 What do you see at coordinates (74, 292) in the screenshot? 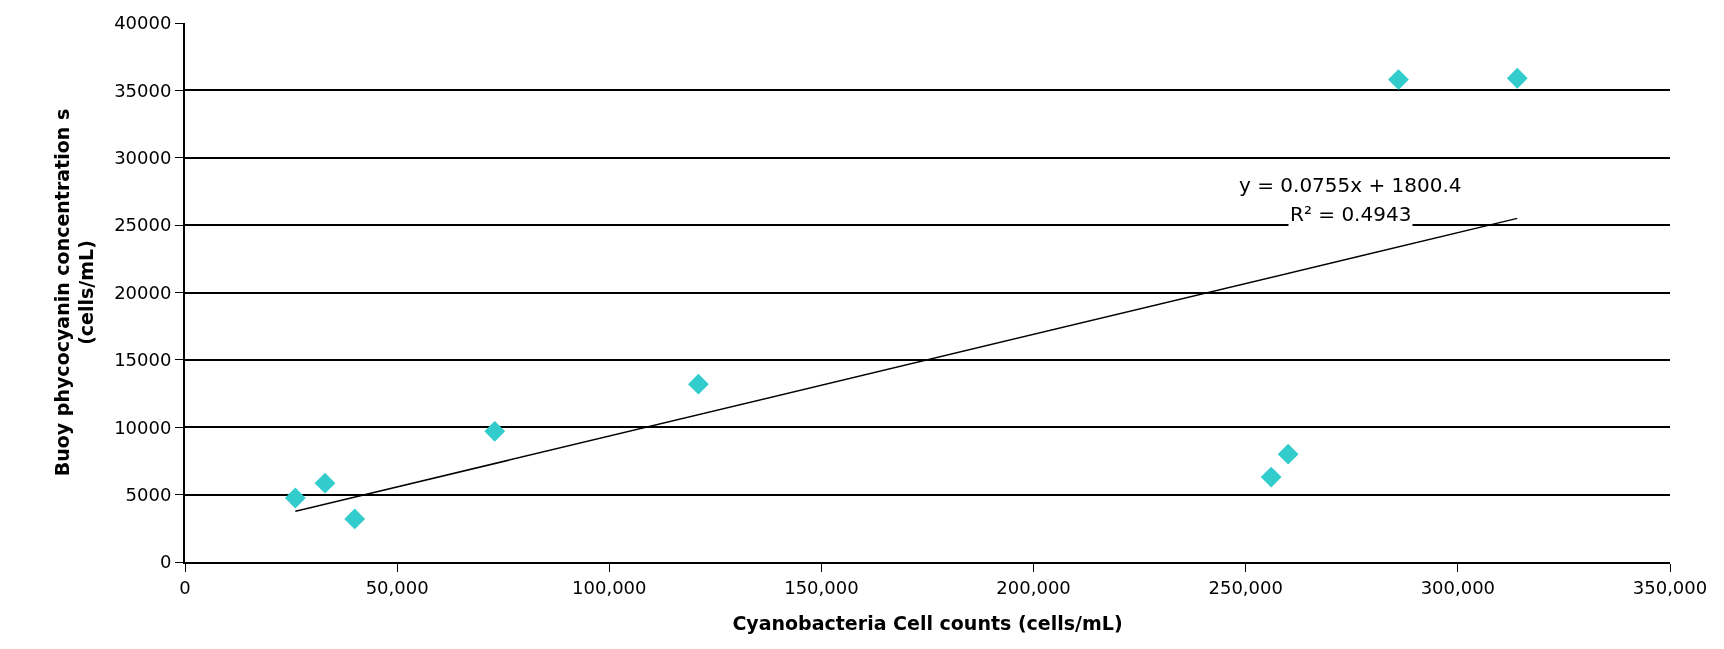
I see `y-axis-title: Buoy phycocyanin concentration s (cells/mL)` at bounding box center [74, 292].